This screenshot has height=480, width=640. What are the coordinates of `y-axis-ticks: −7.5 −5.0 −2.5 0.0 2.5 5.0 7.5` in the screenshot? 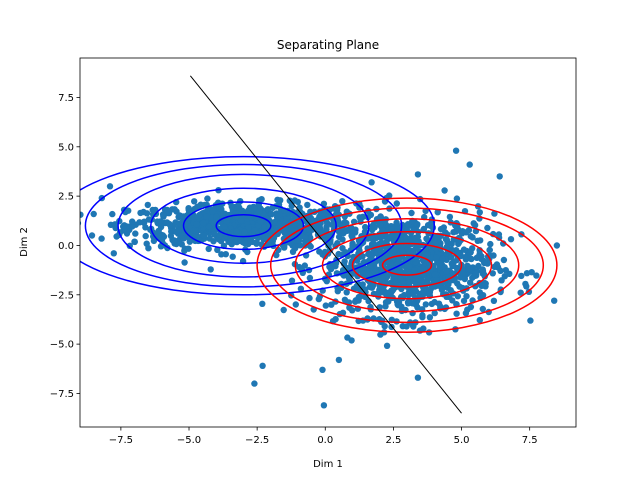 It's located at (65, 246).